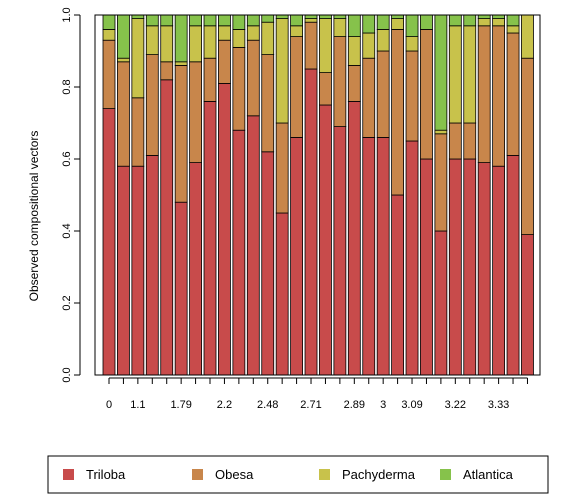 The height and width of the screenshot is (496, 561). What do you see at coordinates (298, 474) in the screenshot?
I see `legend: Triloba Obesa Pachyderma Atlantica` at bounding box center [298, 474].